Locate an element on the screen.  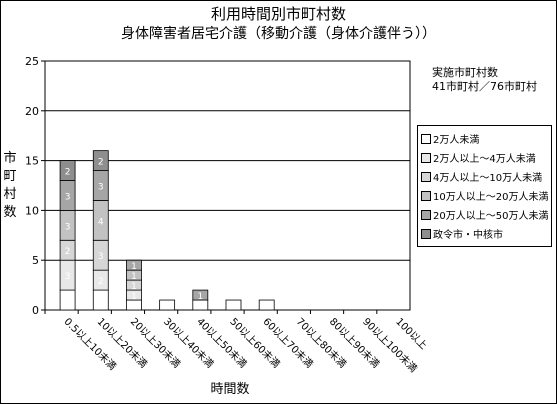
annotation: 実施市町村数 41市町村／76市町村 is located at coordinates (484, 80).